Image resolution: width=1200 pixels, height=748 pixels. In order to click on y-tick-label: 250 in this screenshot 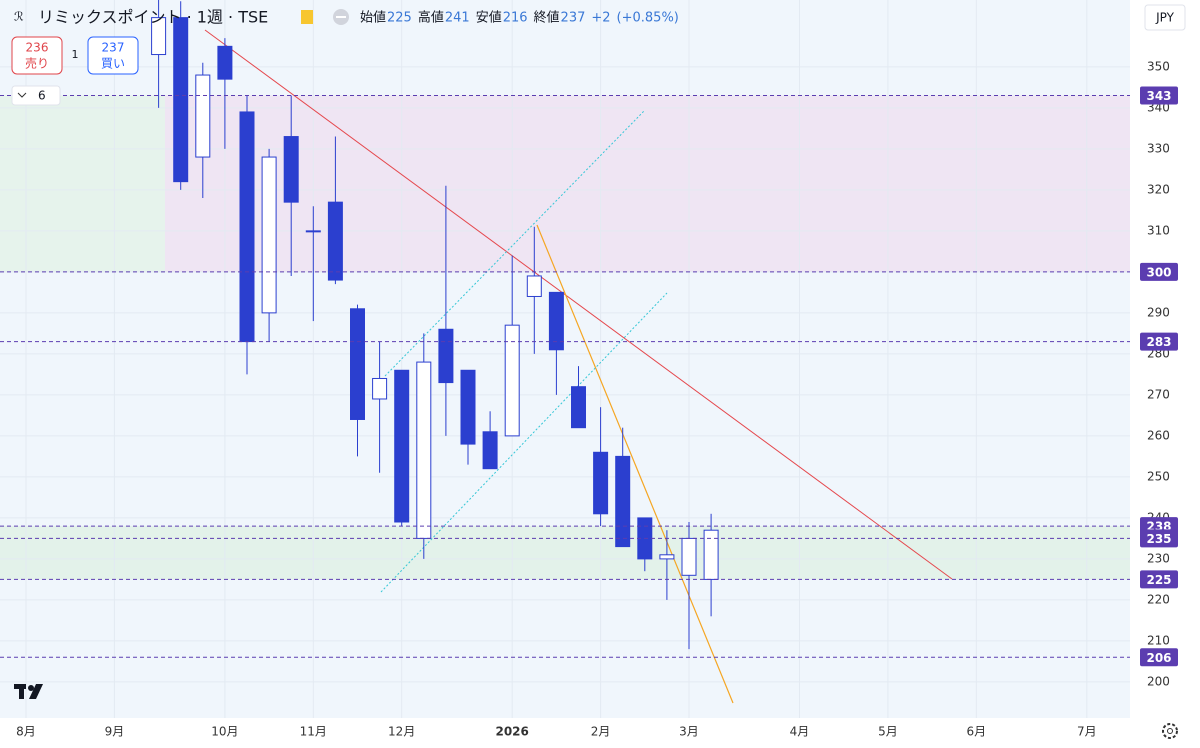, I will do `click(1158, 476)`.